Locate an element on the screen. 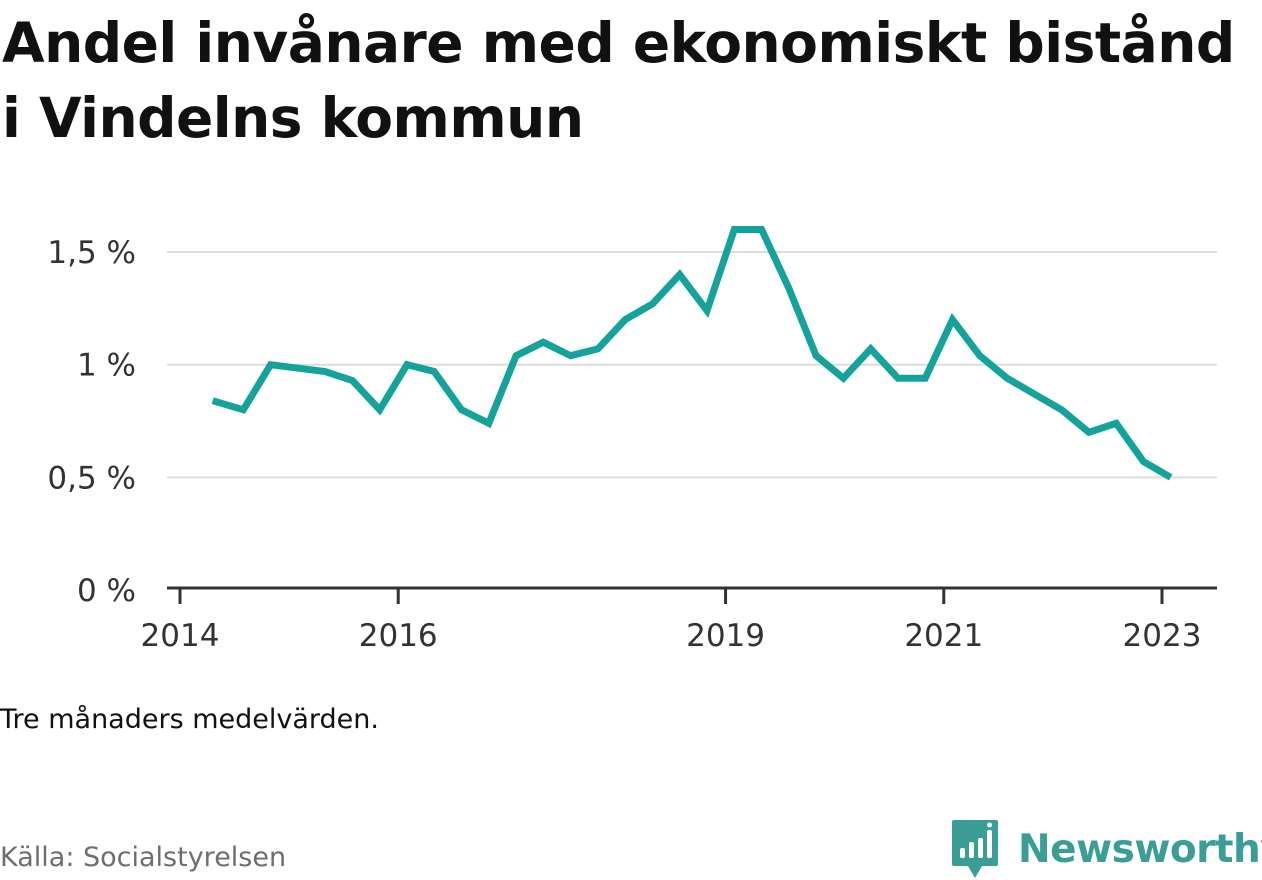  y-axis-ticks: 0 % 0,5 % 1 % 1,5 % is located at coordinates (91, 422).